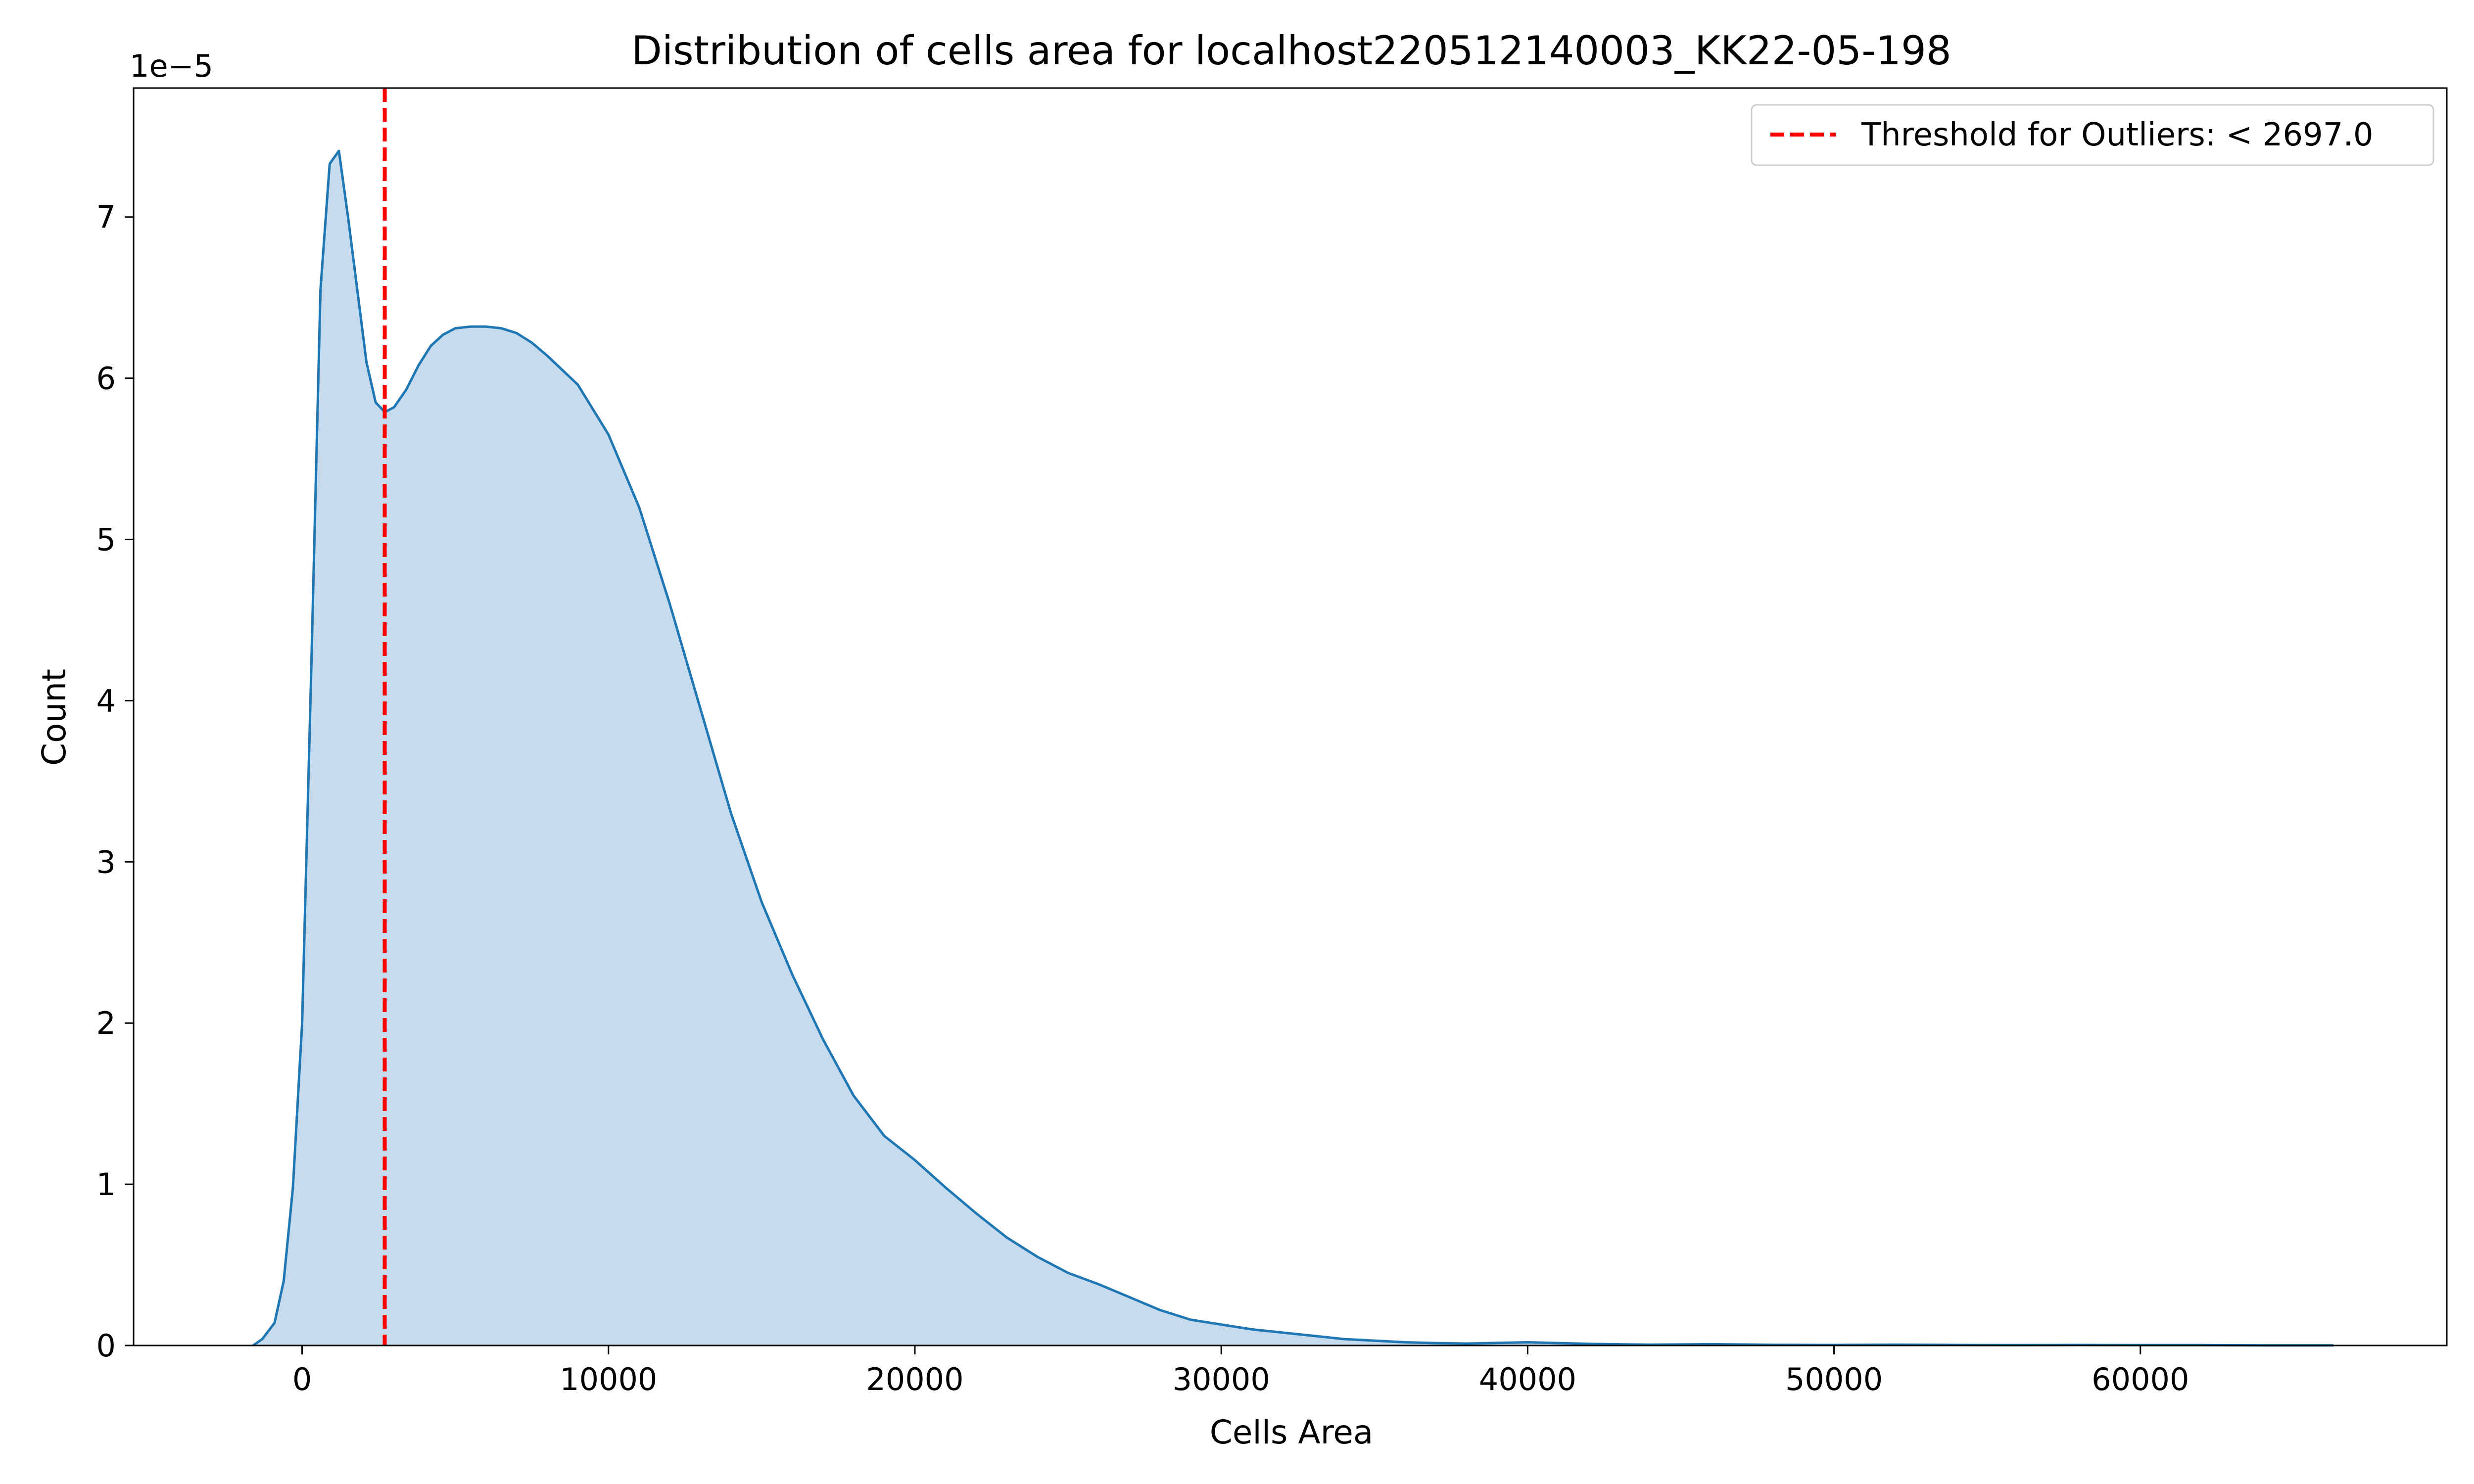 The height and width of the screenshot is (1484, 2474). Describe the element at coordinates (172, 66) in the screenshot. I see `y-offset-label: 1e−5` at that location.